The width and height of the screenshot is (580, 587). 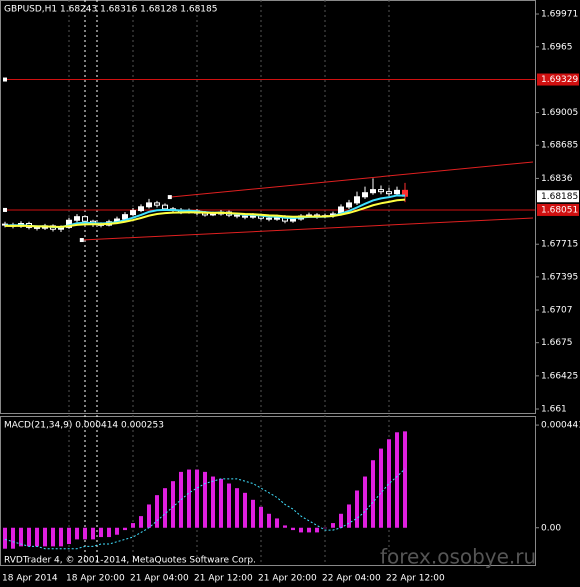 I want to click on y-tick-label: 1.66425, so click(x=559, y=376).